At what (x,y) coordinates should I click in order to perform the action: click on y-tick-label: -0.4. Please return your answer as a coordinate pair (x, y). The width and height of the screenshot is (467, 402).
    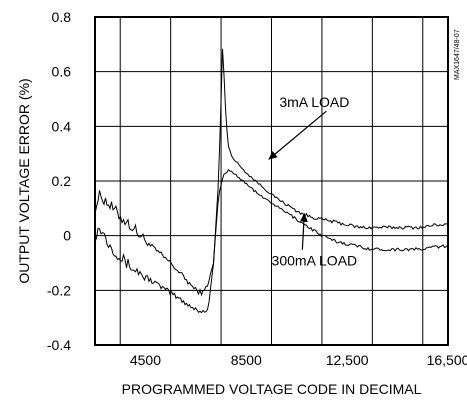
    Looking at the image, I should click on (59, 345).